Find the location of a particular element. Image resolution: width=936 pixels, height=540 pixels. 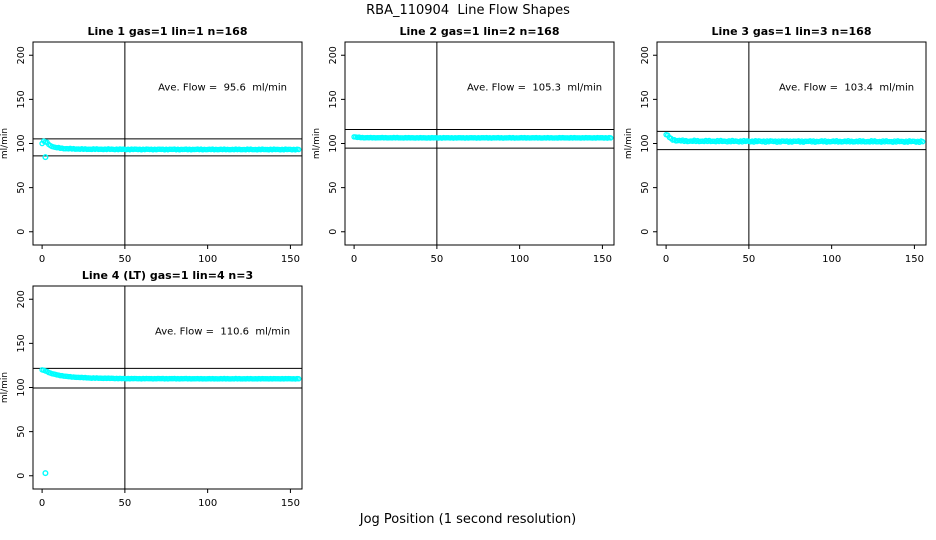

ave-flow-annotation: Ave. Flow = 105.3 ml/min is located at coordinates (534, 88).